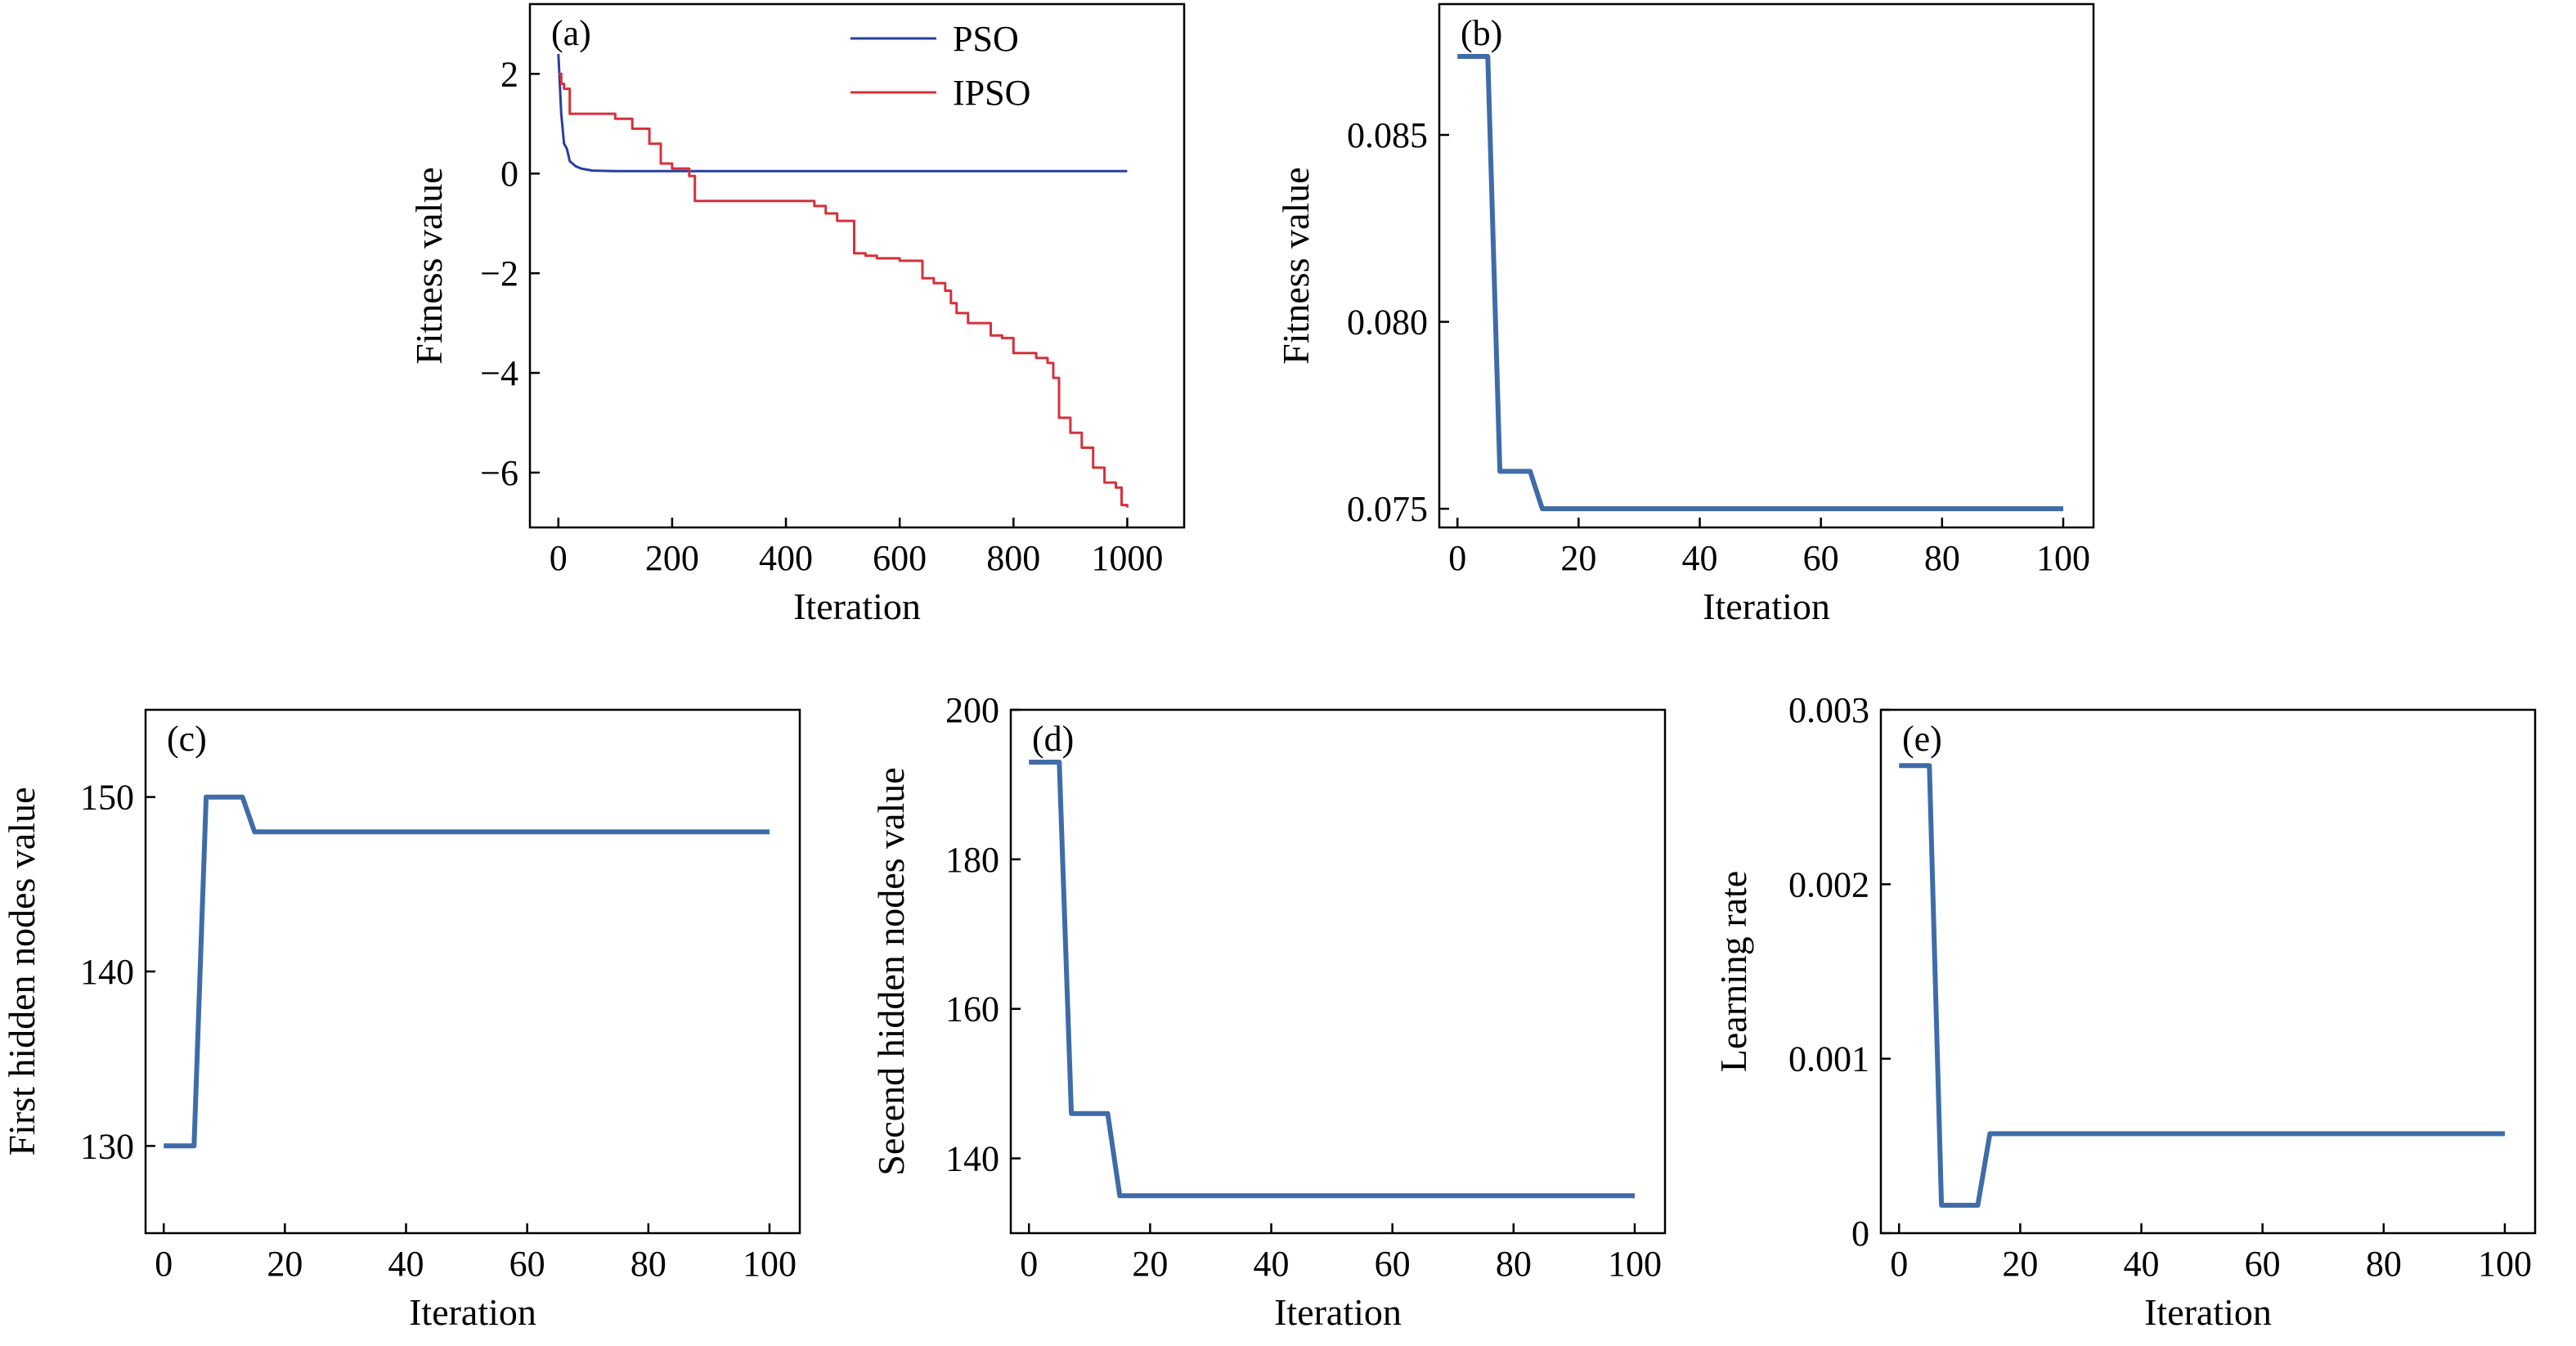 The width and height of the screenshot is (2576, 1346). Describe the element at coordinates (107, 798) in the screenshot. I see `panel-c-ytick-label: 150` at that location.